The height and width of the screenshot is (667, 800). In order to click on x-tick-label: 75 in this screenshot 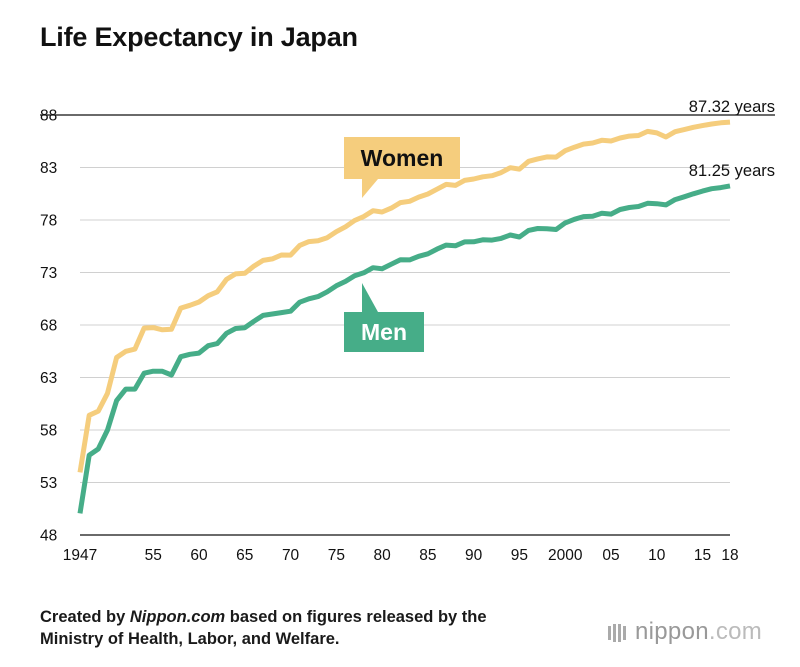, I will do `click(336, 555)`.